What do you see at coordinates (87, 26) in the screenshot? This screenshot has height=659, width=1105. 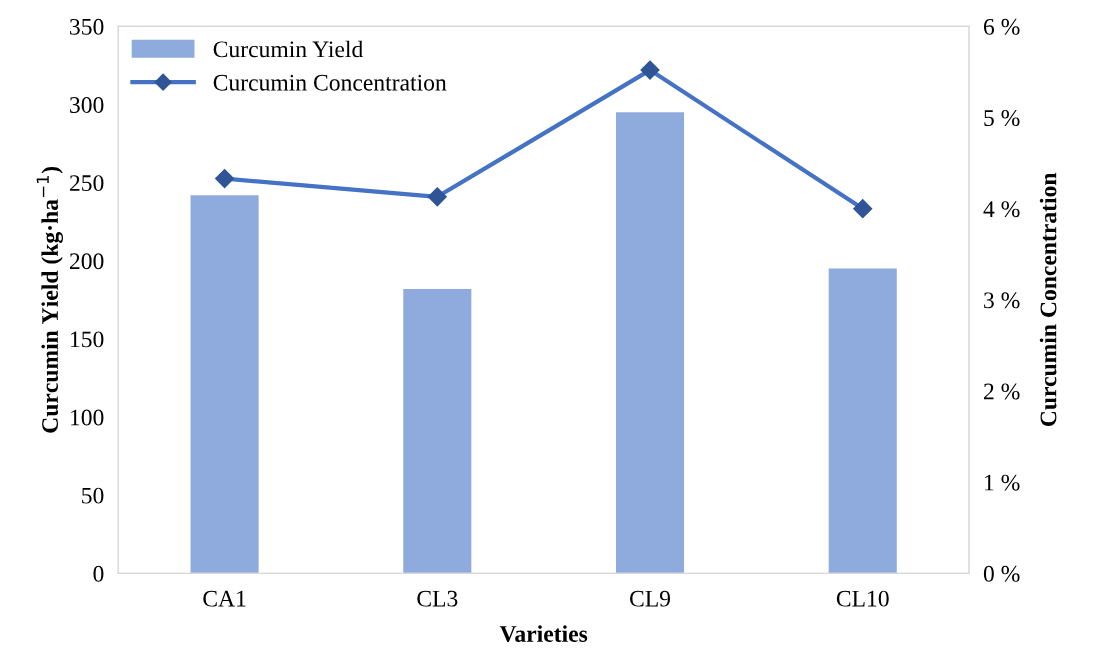 I see `y-tick-label: 350` at bounding box center [87, 26].